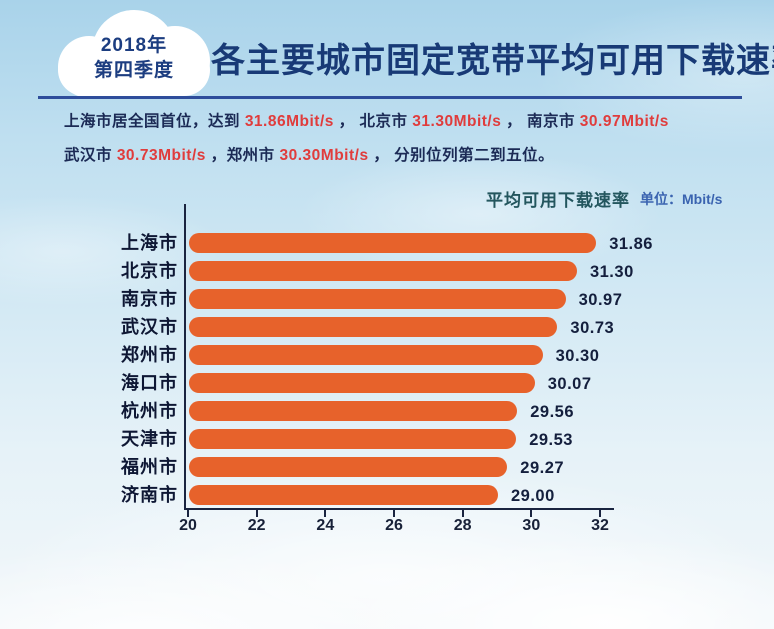 The height and width of the screenshot is (629, 774). I want to click on bar-value: 31.86, so click(631, 244).